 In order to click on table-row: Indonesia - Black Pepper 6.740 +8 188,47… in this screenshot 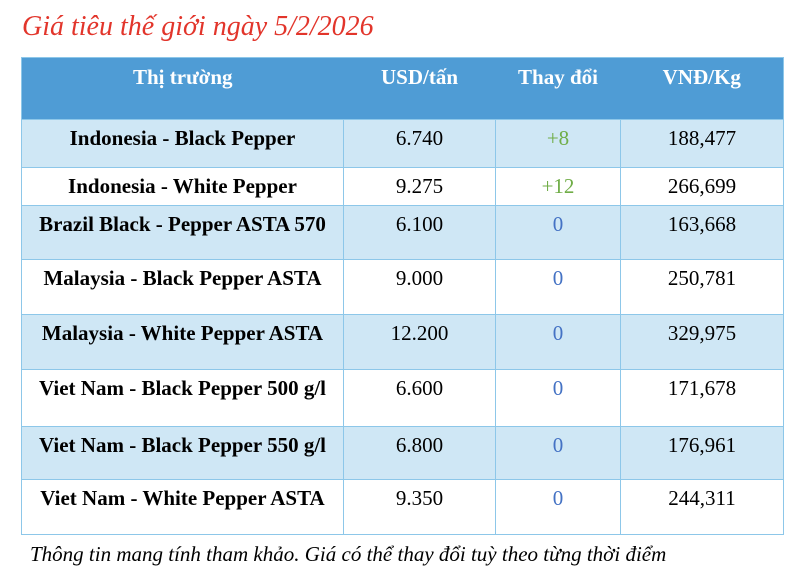, I will do `click(402, 143)`.